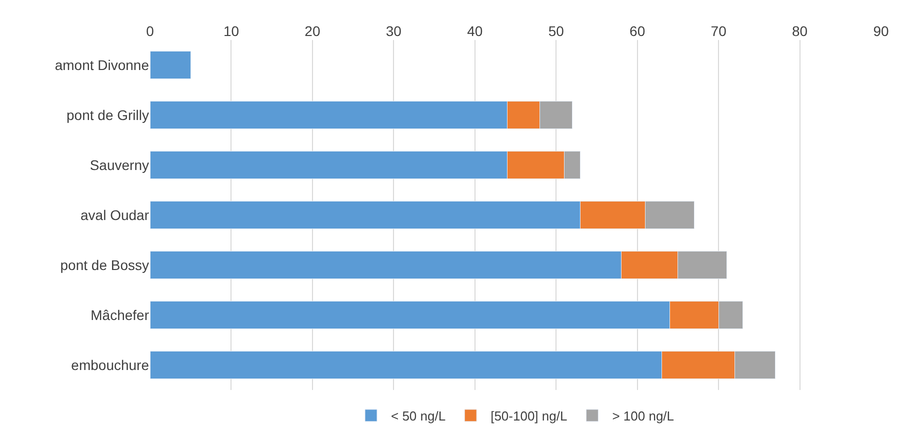  I want to click on x-tick-label: 40, so click(475, 31).